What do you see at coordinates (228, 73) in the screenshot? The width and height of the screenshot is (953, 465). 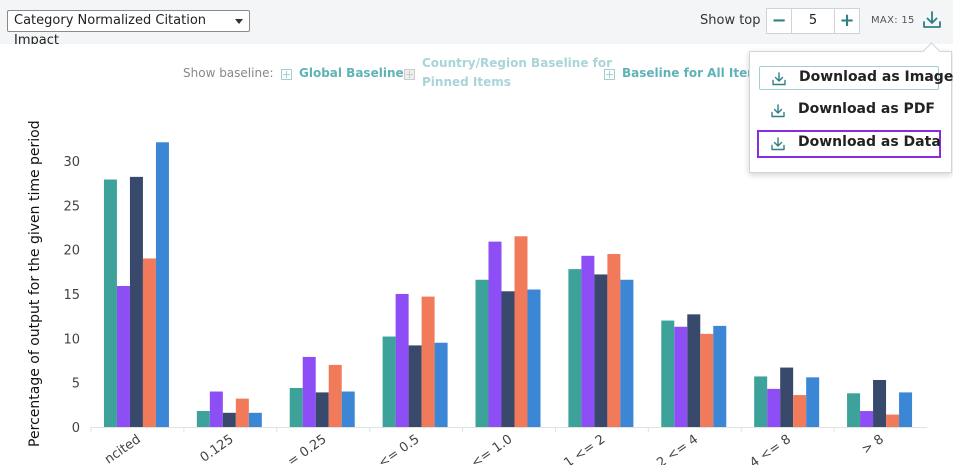 I see `baseline-label: Show baseline:` at bounding box center [228, 73].